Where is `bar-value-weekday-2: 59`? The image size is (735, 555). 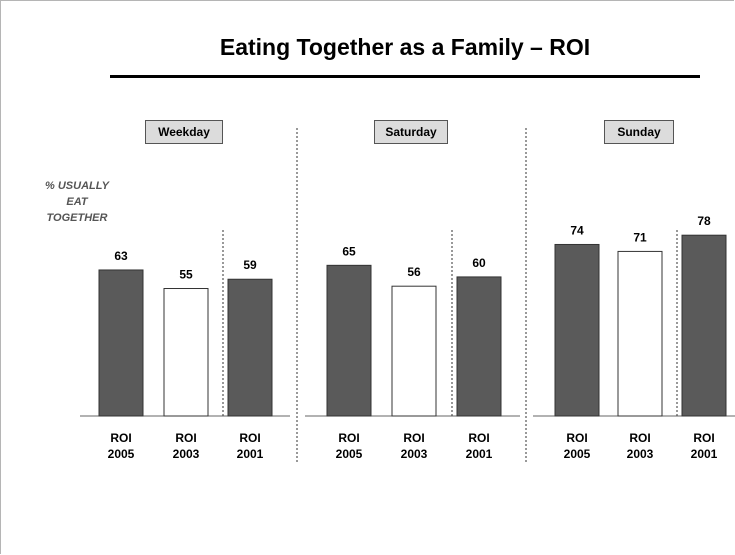
bar-value-weekday-2: 59 is located at coordinates (250, 265).